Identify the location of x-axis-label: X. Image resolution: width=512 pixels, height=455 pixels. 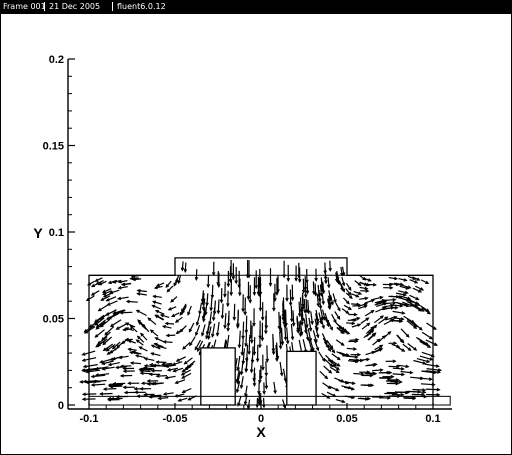
(261, 432).